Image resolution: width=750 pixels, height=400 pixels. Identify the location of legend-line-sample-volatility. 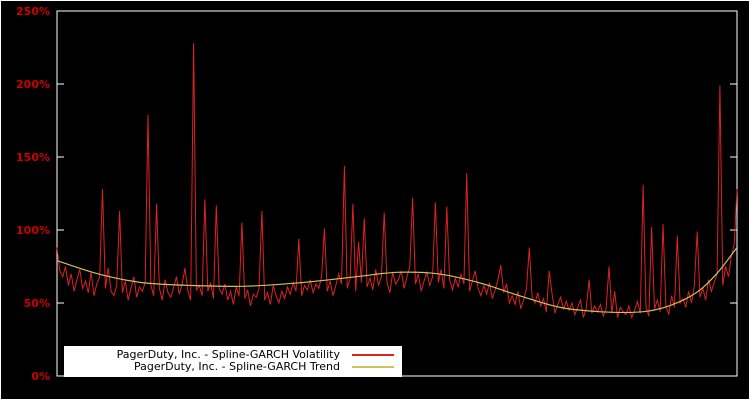
(373, 355).